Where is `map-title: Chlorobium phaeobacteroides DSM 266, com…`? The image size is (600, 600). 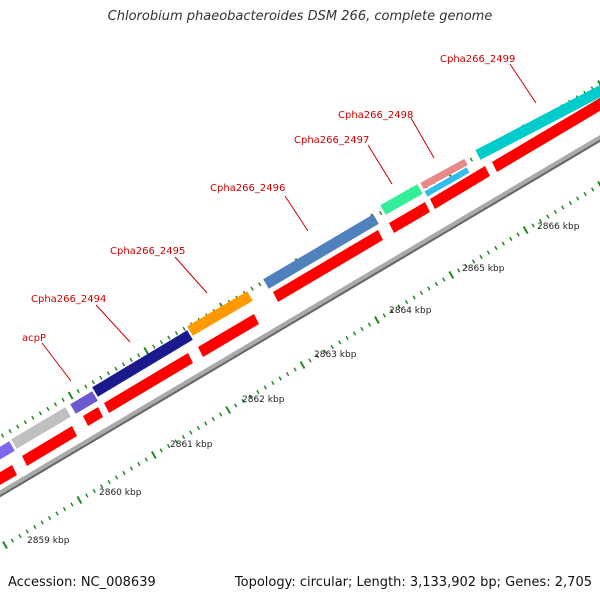
map-title: Chlorobium phaeobacteroides DSM 266, com… is located at coordinates (300, 16).